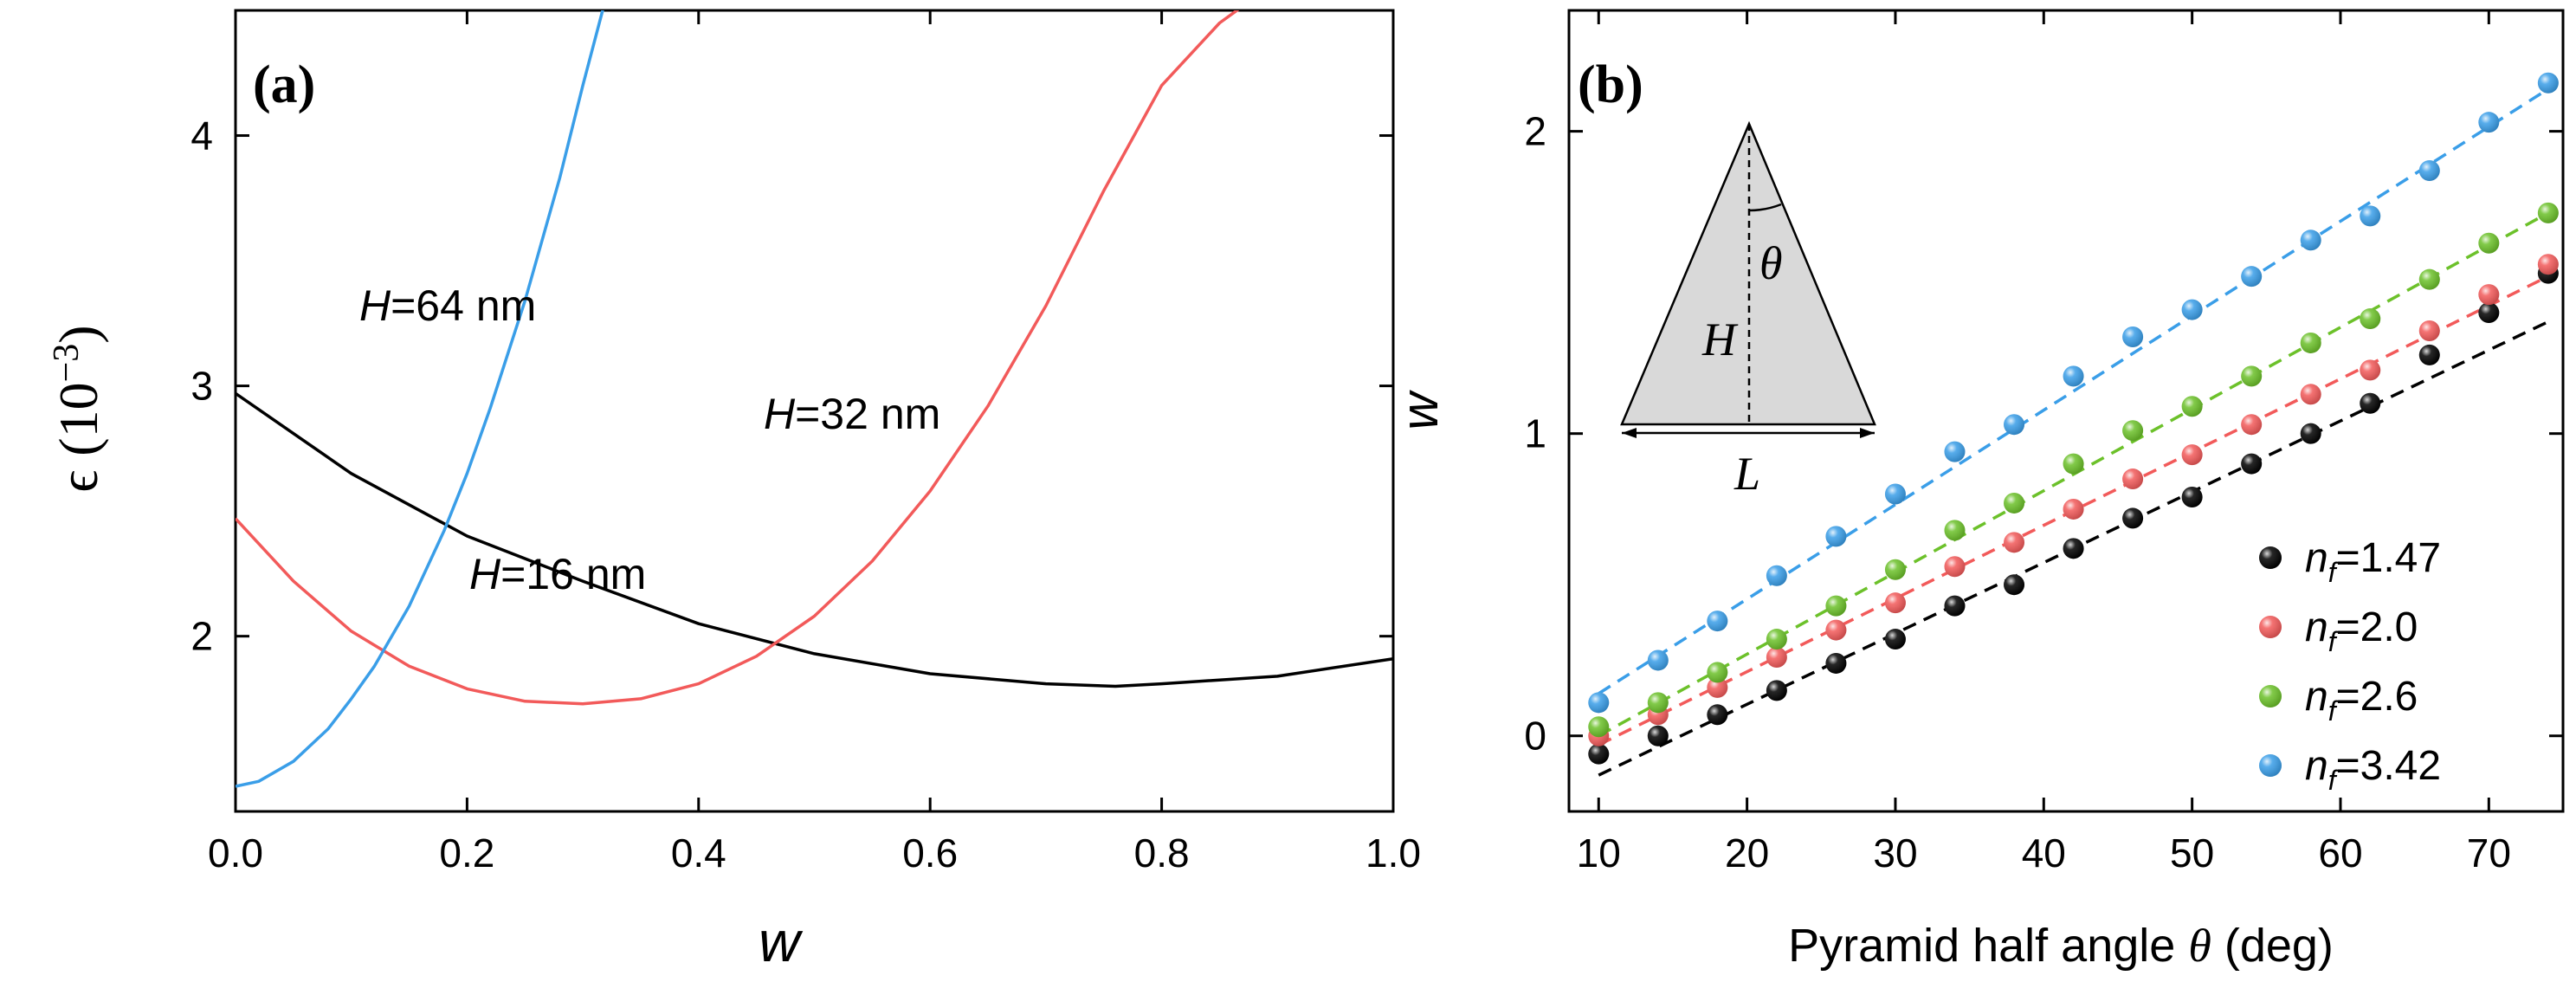  Describe the element at coordinates (1535, 433) in the screenshot. I see `y-tick-label: 1` at that location.